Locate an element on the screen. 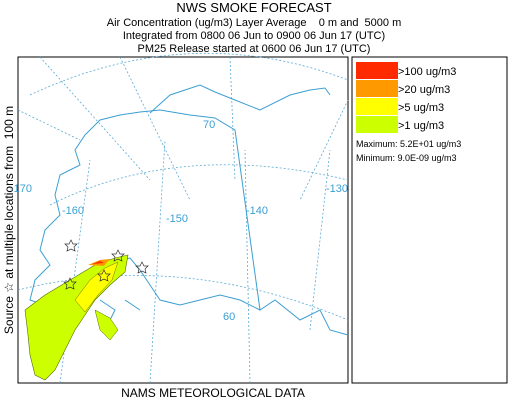 This screenshot has height=406, width=509. source-stars is located at coordinates (106, 264).